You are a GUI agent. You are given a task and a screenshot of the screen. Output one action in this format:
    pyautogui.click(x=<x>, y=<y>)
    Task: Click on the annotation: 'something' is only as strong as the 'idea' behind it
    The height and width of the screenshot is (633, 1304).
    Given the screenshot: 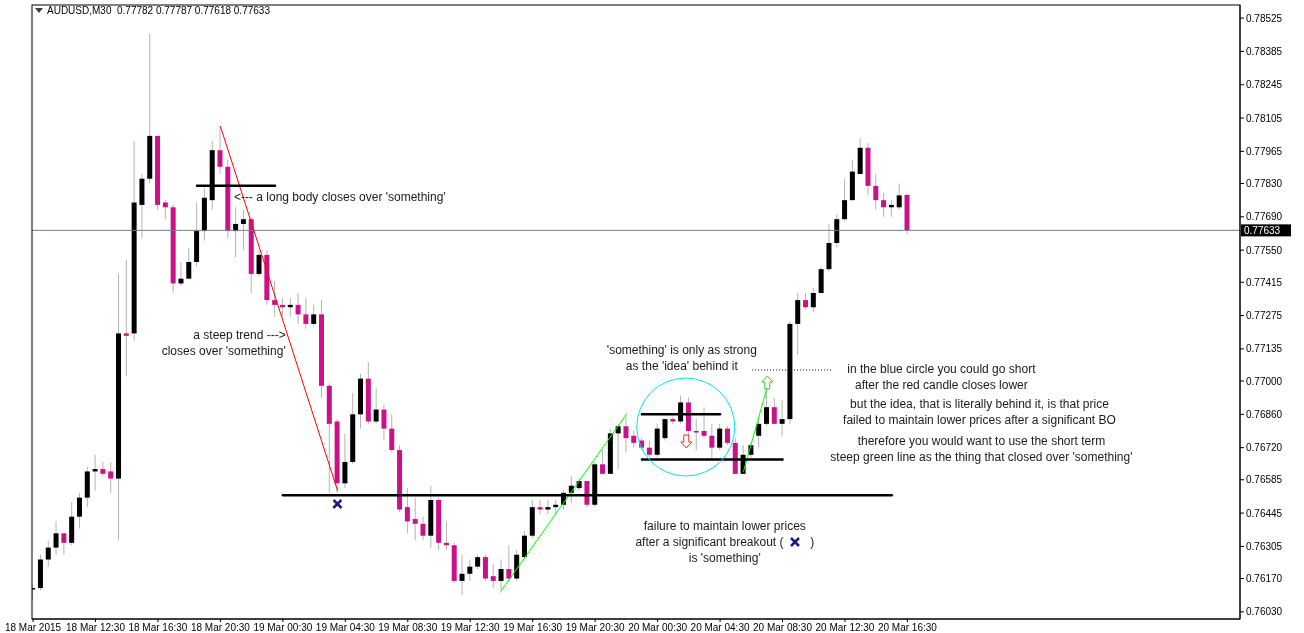 What is the action you would take?
    pyautogui.click(x=681, y=358)
    